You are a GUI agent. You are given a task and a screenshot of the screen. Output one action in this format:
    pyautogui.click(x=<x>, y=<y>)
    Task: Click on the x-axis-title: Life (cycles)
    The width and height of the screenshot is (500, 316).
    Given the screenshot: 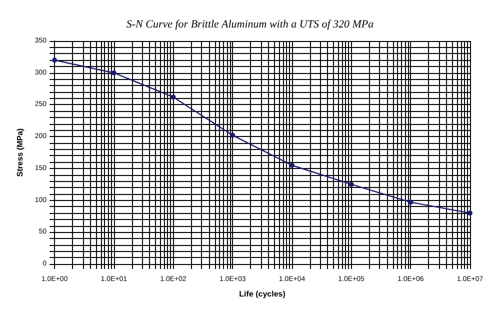 What is the action you would take?
    pyautogui.click(x=262, y=294)
    